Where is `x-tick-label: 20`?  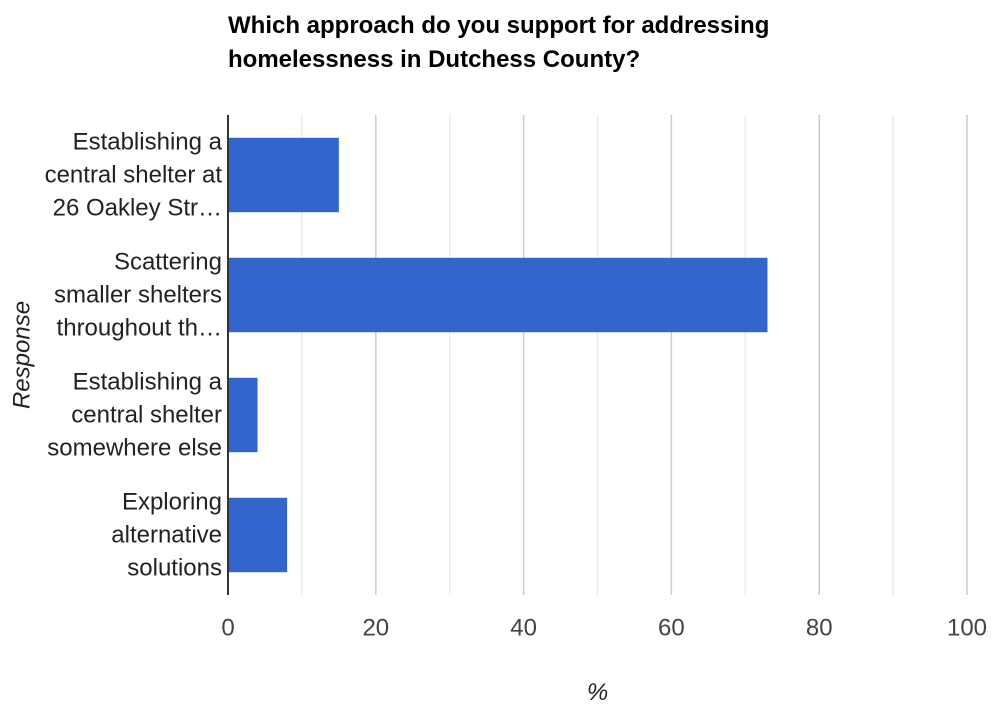 x-tick-label: 20 is located at coordinates (375, 628).